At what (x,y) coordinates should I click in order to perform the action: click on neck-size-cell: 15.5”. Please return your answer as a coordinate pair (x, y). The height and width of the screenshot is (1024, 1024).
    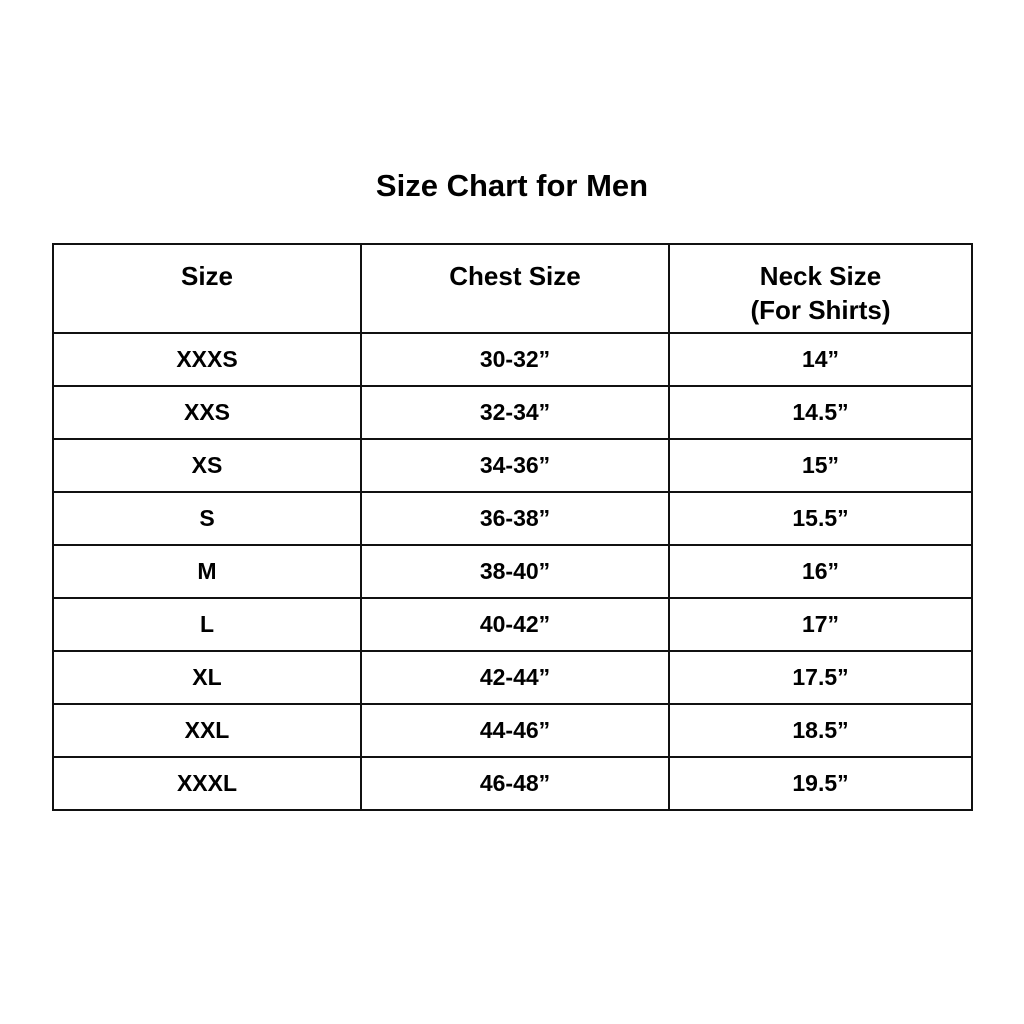
    Looking at the image, I should click on (820, 518).